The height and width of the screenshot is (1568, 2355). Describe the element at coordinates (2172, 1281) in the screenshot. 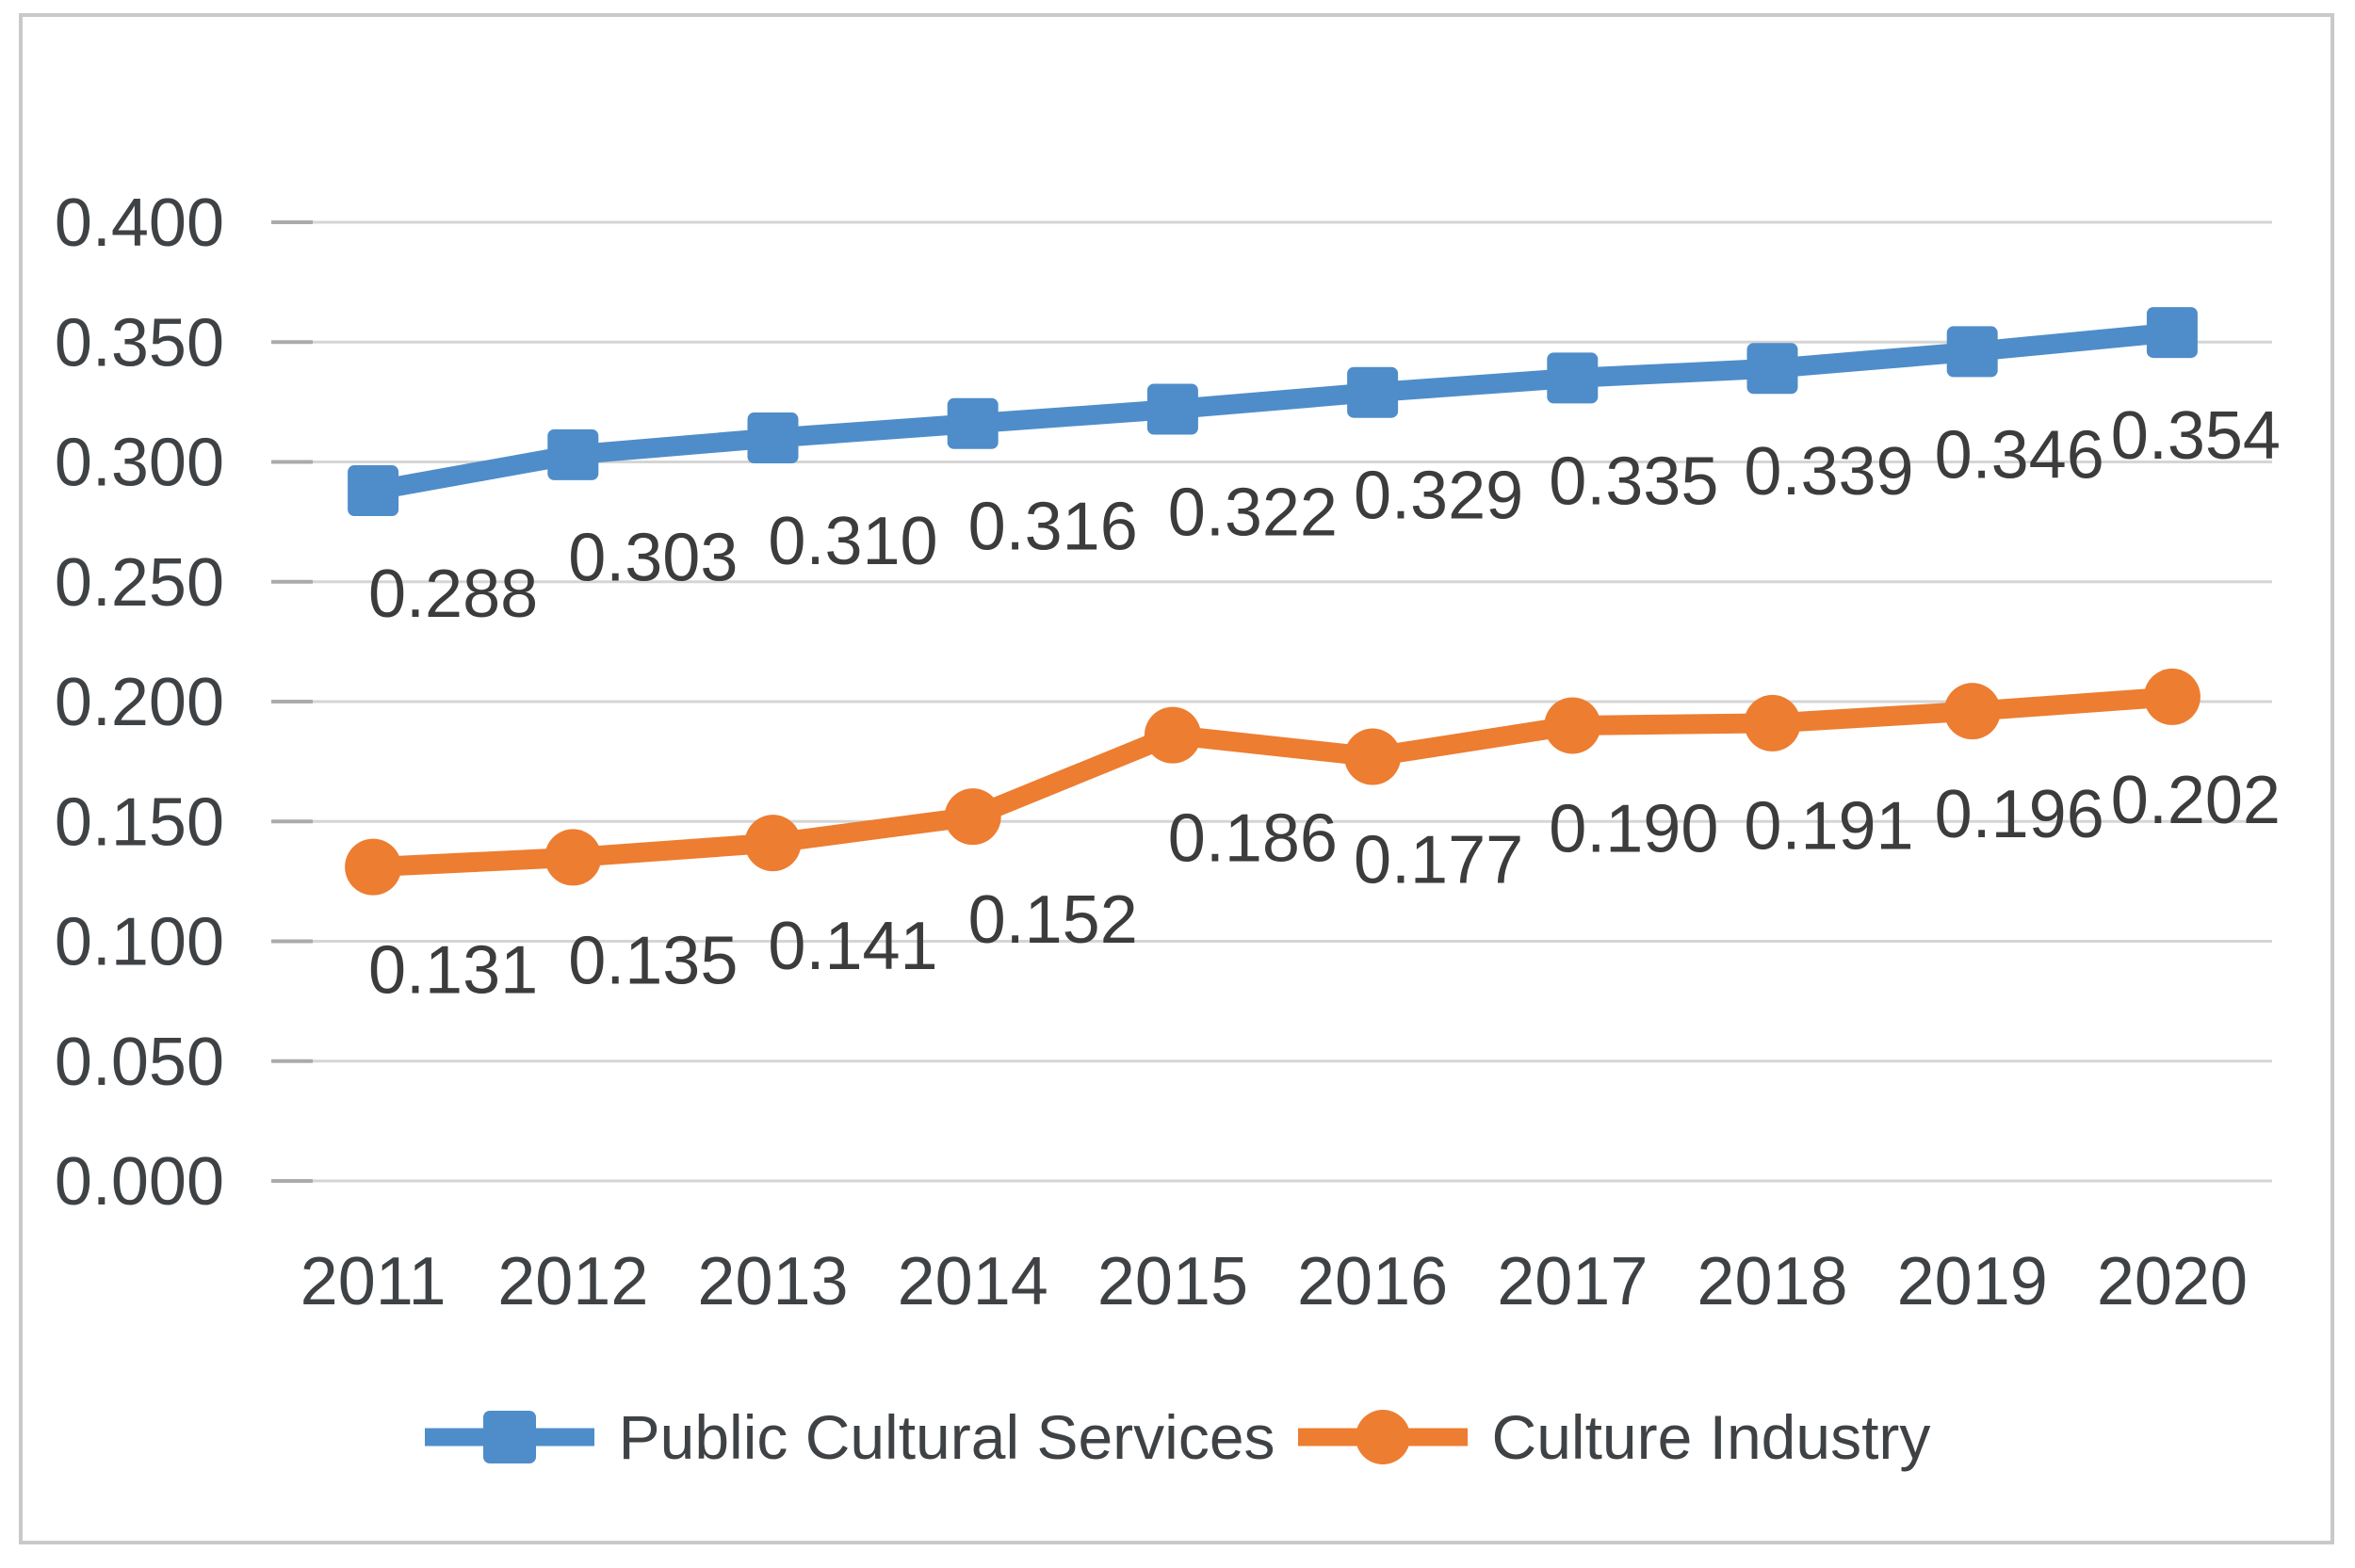

I see `x-axis-label: 2020` at that location.